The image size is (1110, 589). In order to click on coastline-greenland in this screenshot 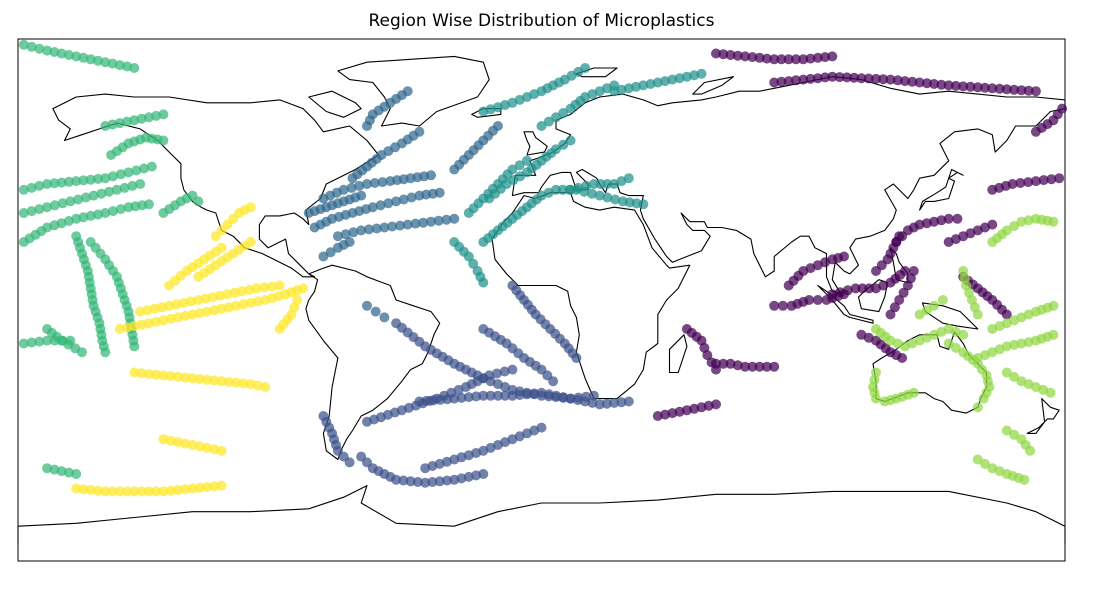, I will do `click(413, 91)`.